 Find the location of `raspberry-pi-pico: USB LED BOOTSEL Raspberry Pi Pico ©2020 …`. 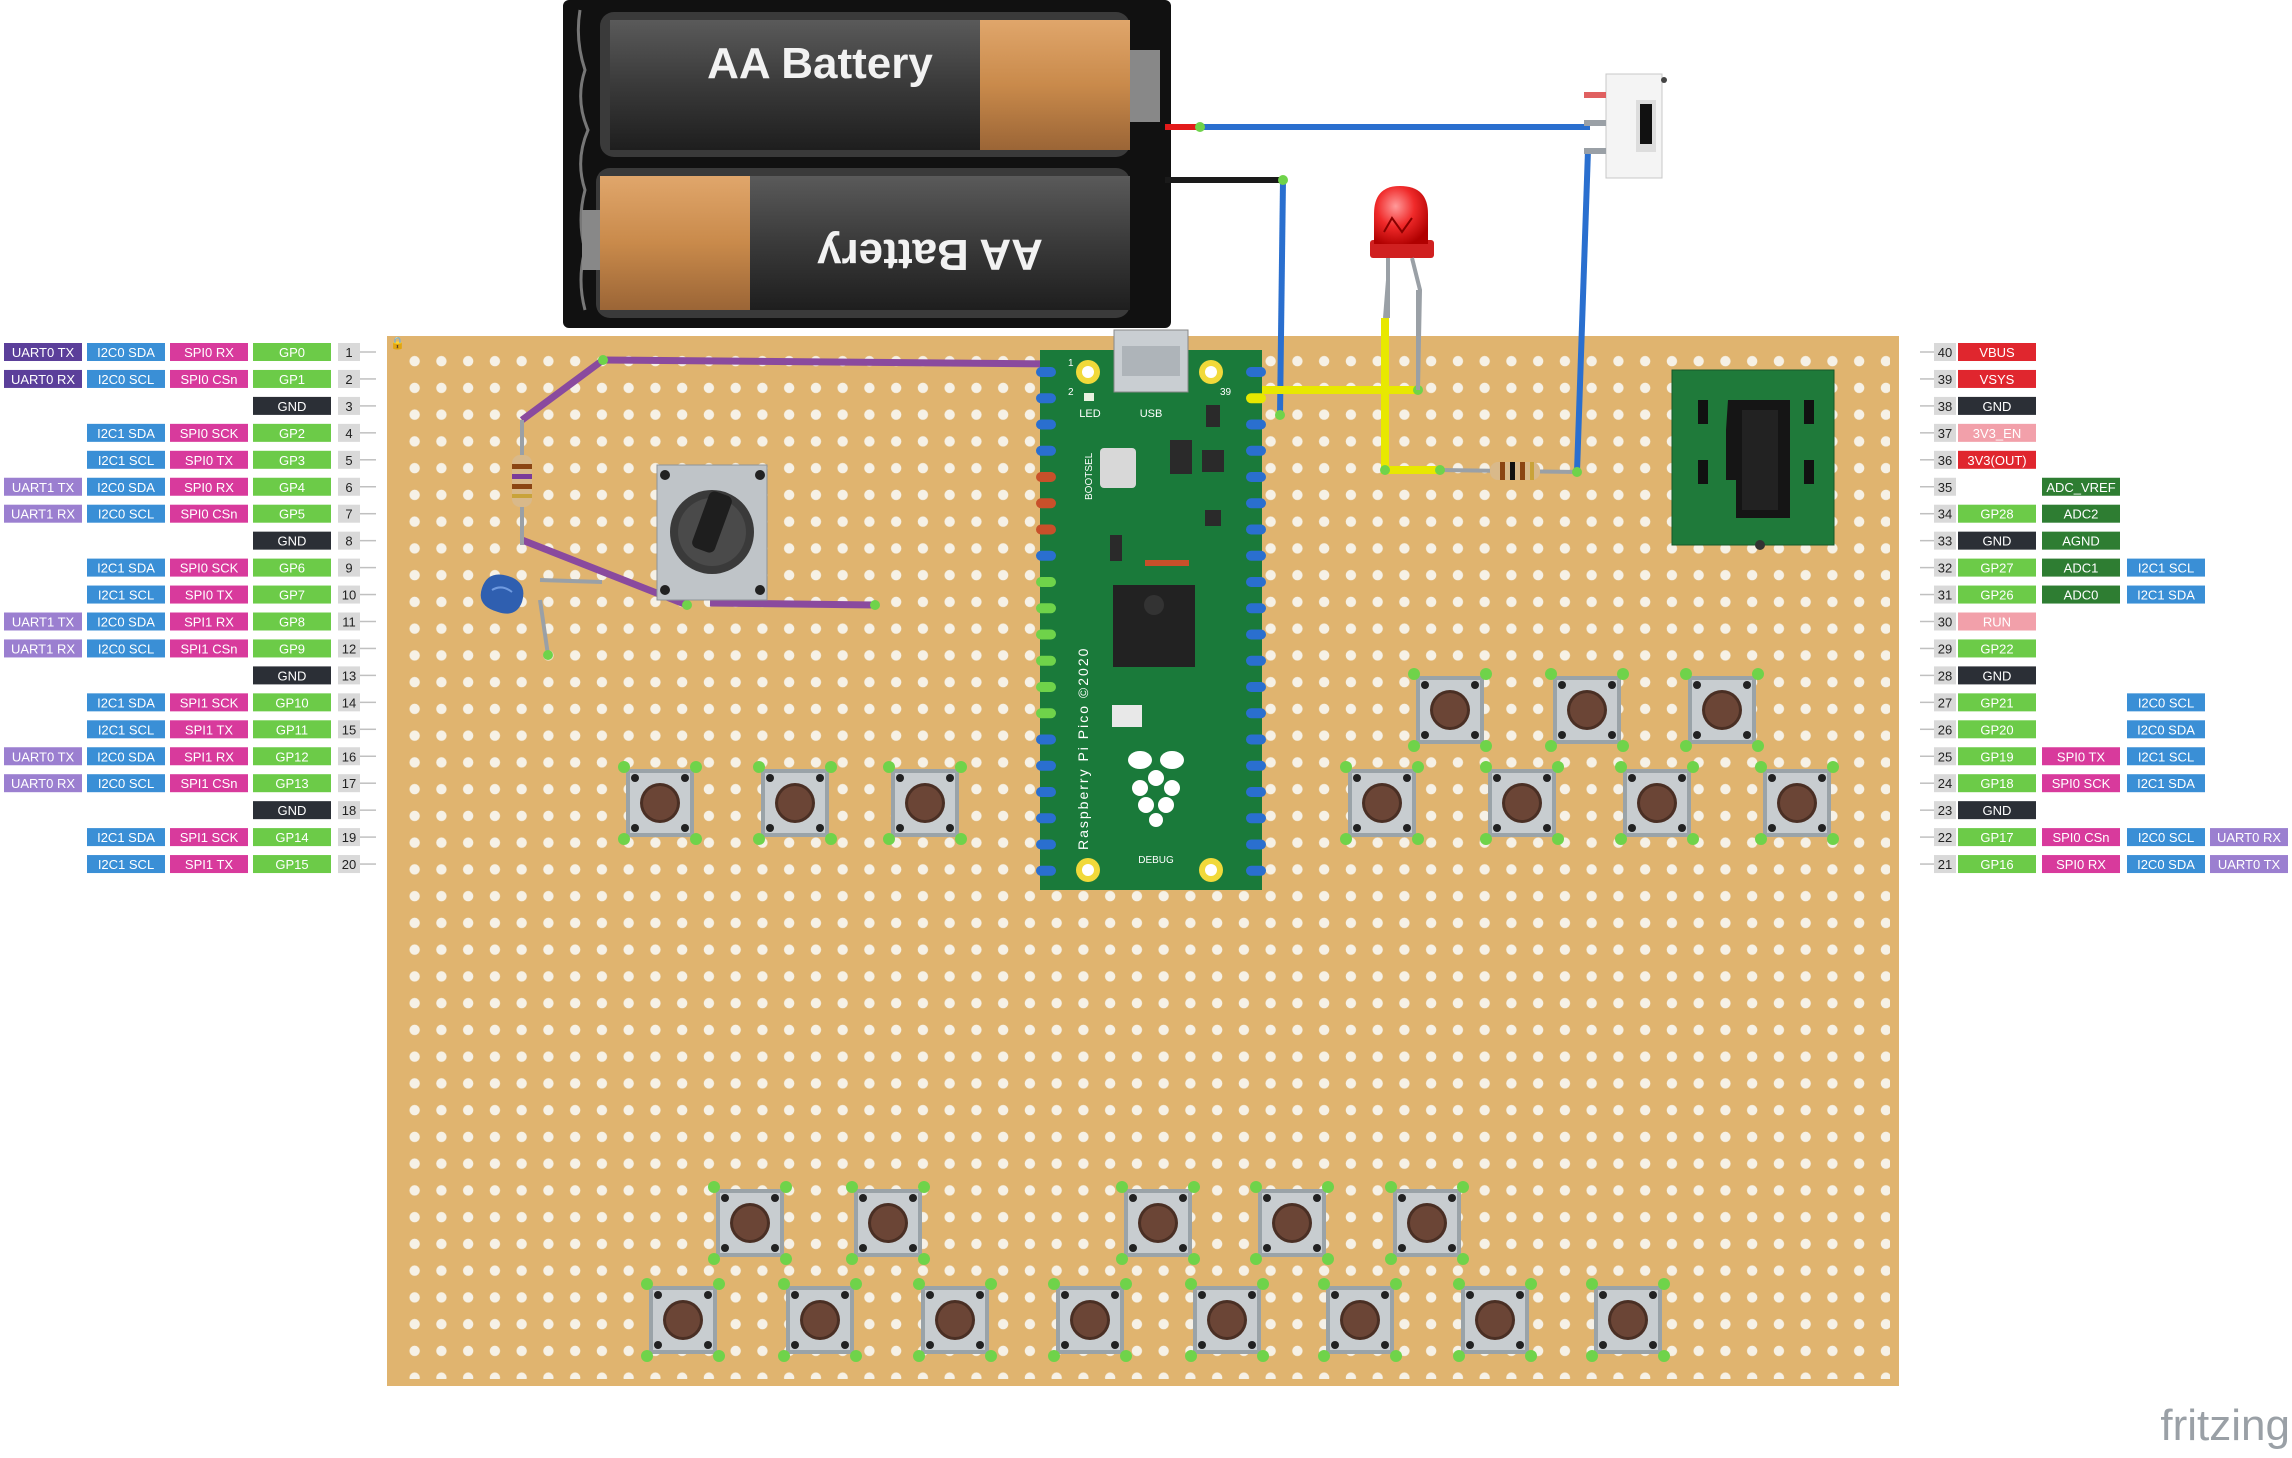

raspberry-pi-pico: USB LED BOOTSEL Raspberry Pi Pico ©2020 … is located at coordinates (1151, 609).